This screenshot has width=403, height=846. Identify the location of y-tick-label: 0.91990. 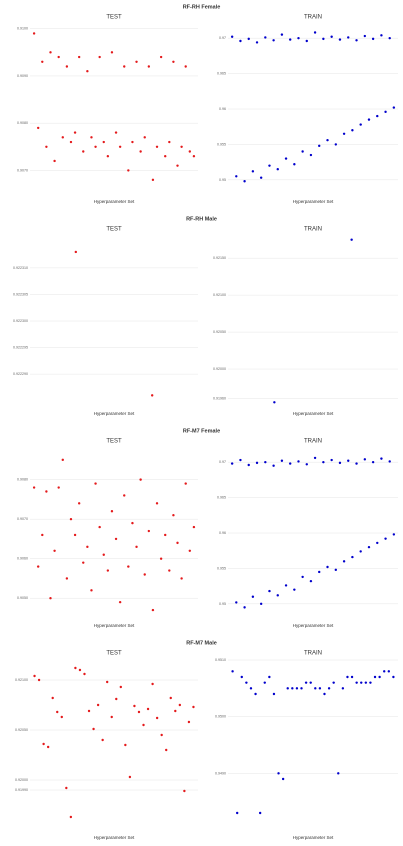
(21, 790).